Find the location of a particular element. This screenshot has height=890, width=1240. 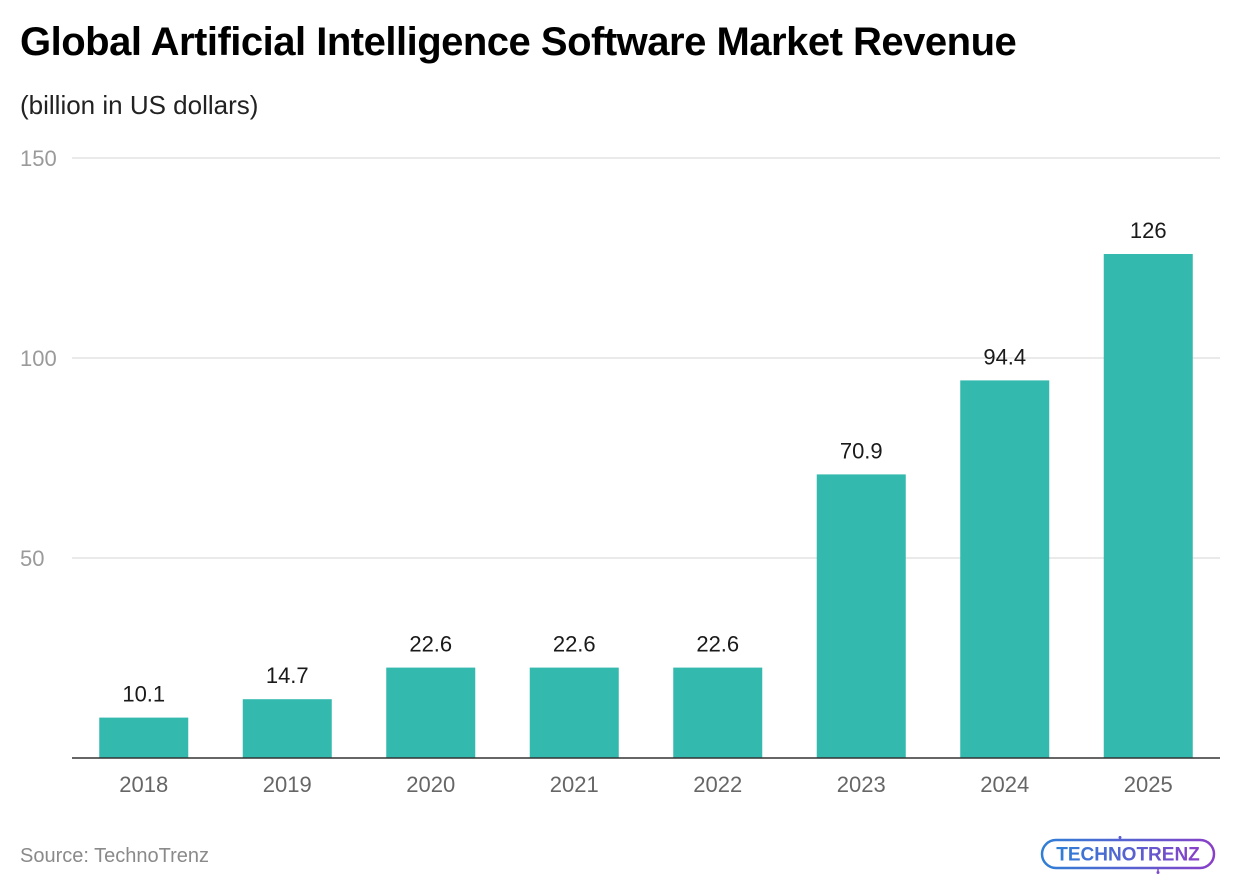

bar-2021 is located at coordinates (574, 712).